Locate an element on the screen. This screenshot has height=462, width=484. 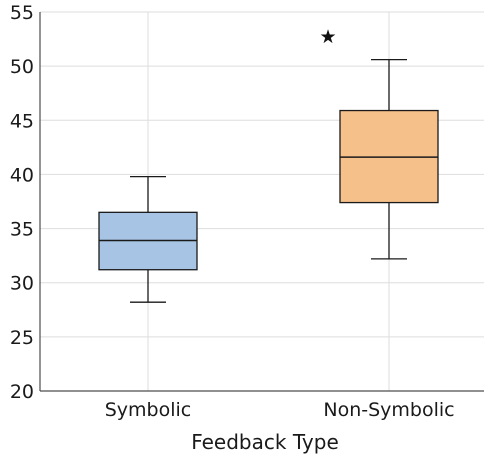
box-non-symbolic: ★ is located at coordinates (379, 143).